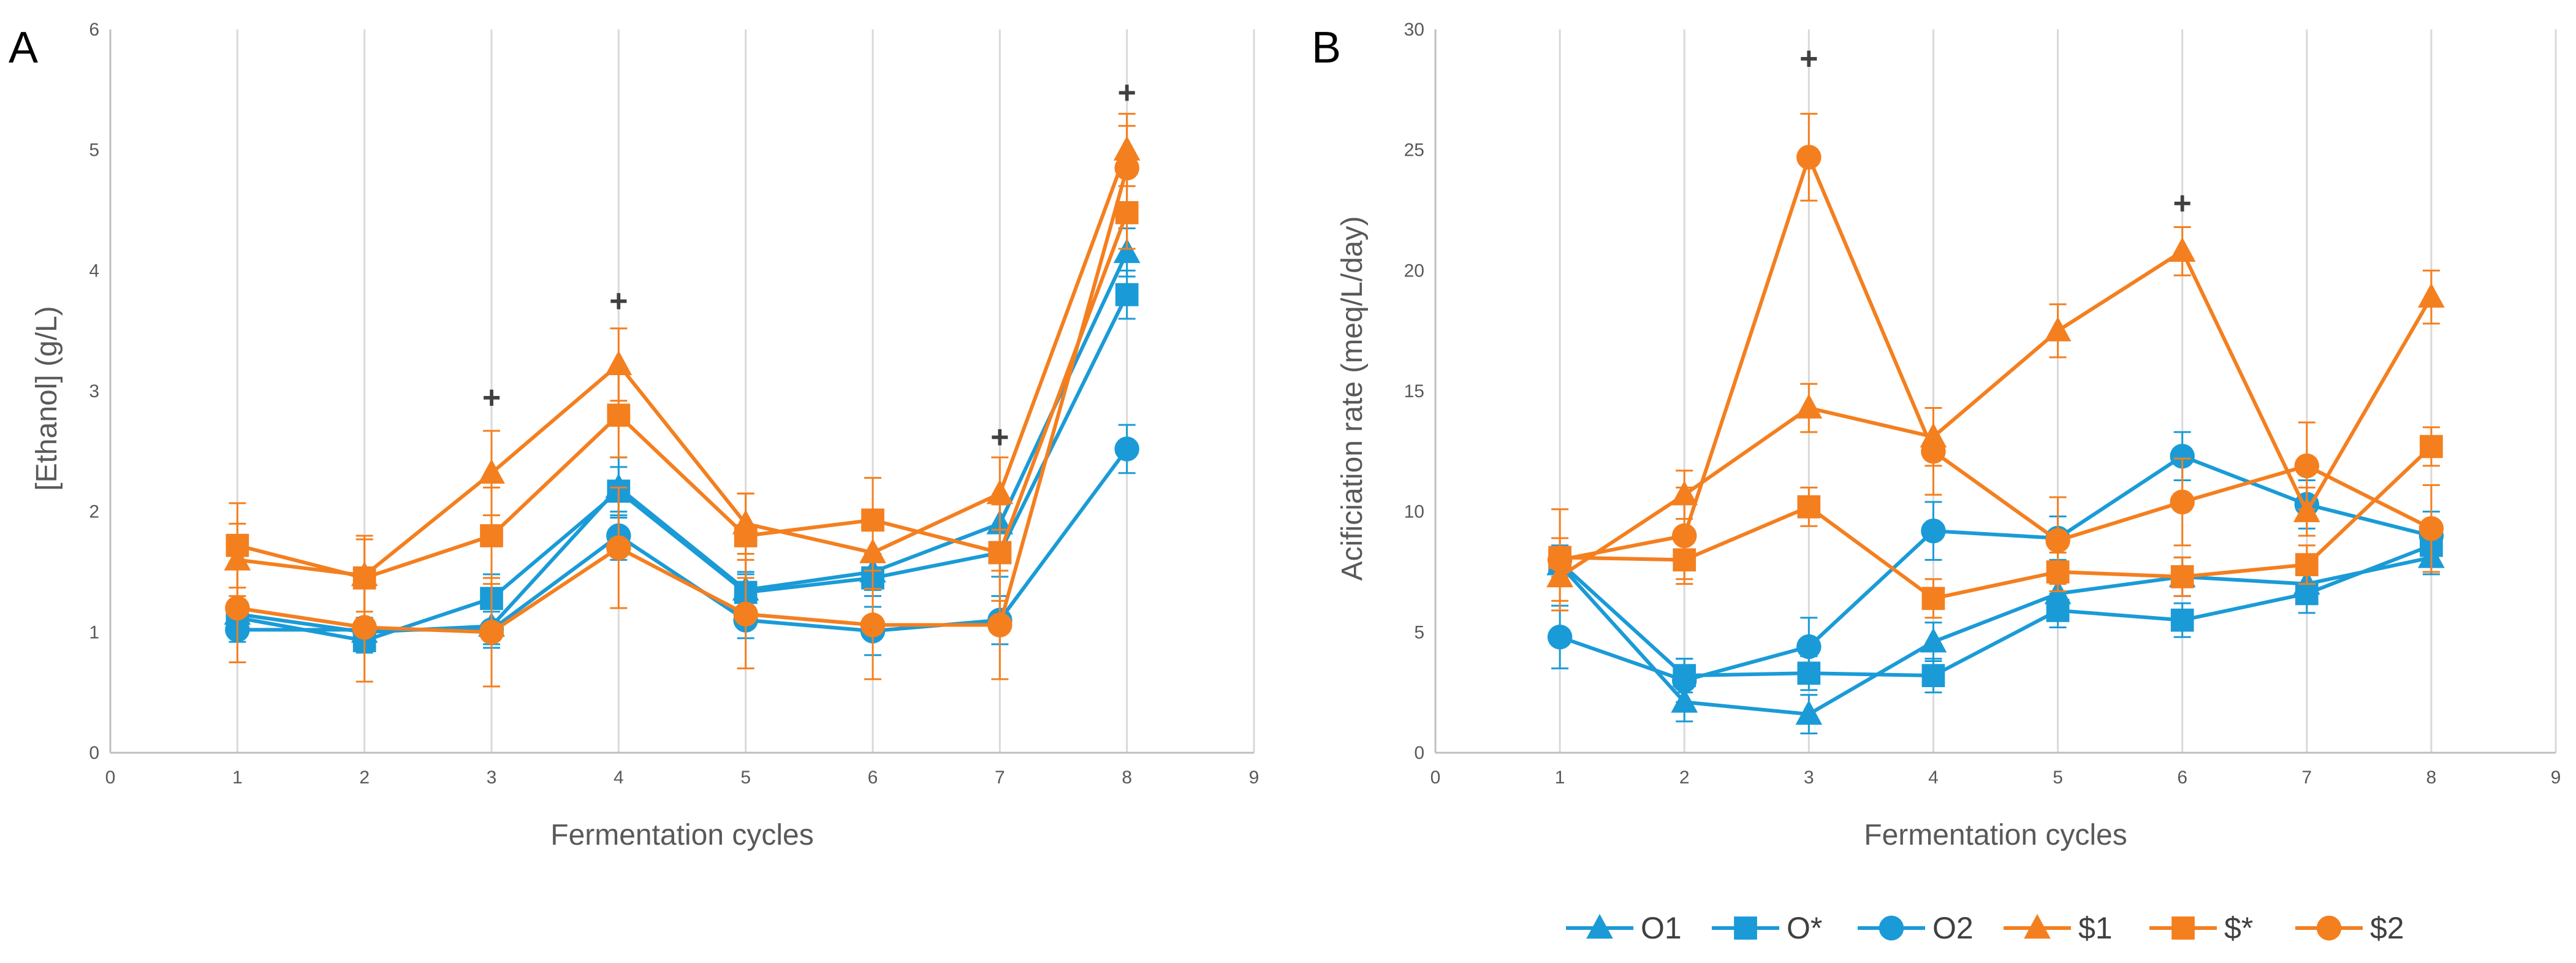 This screenshot has height=963, width=2576. I want to click on y-tick-label: 30, so click(1414, 30).